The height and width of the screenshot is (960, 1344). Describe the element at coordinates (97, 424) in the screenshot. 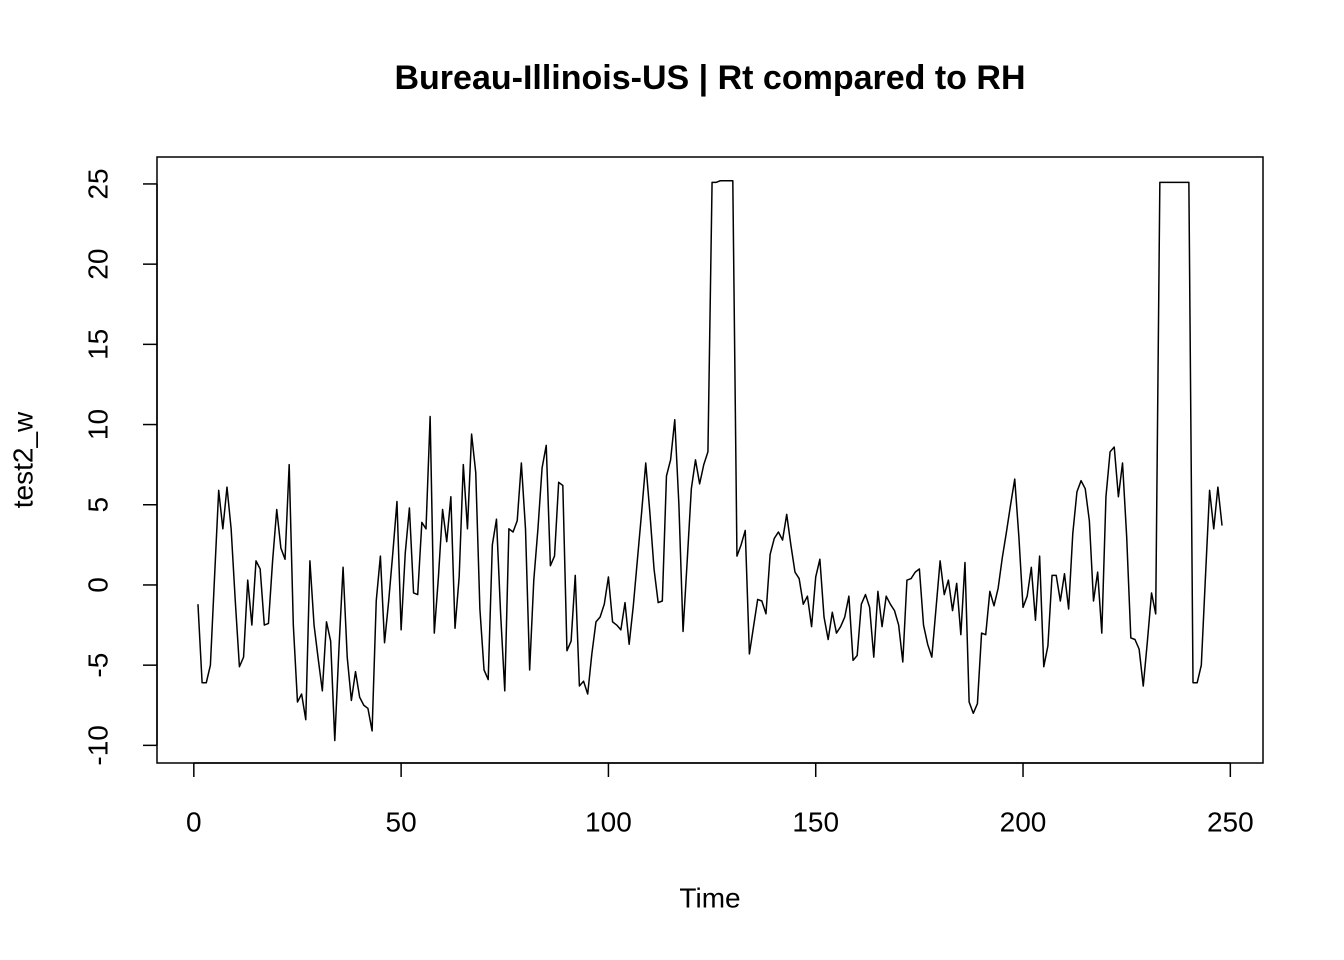

I see `y-tick-label: 10` at that location.